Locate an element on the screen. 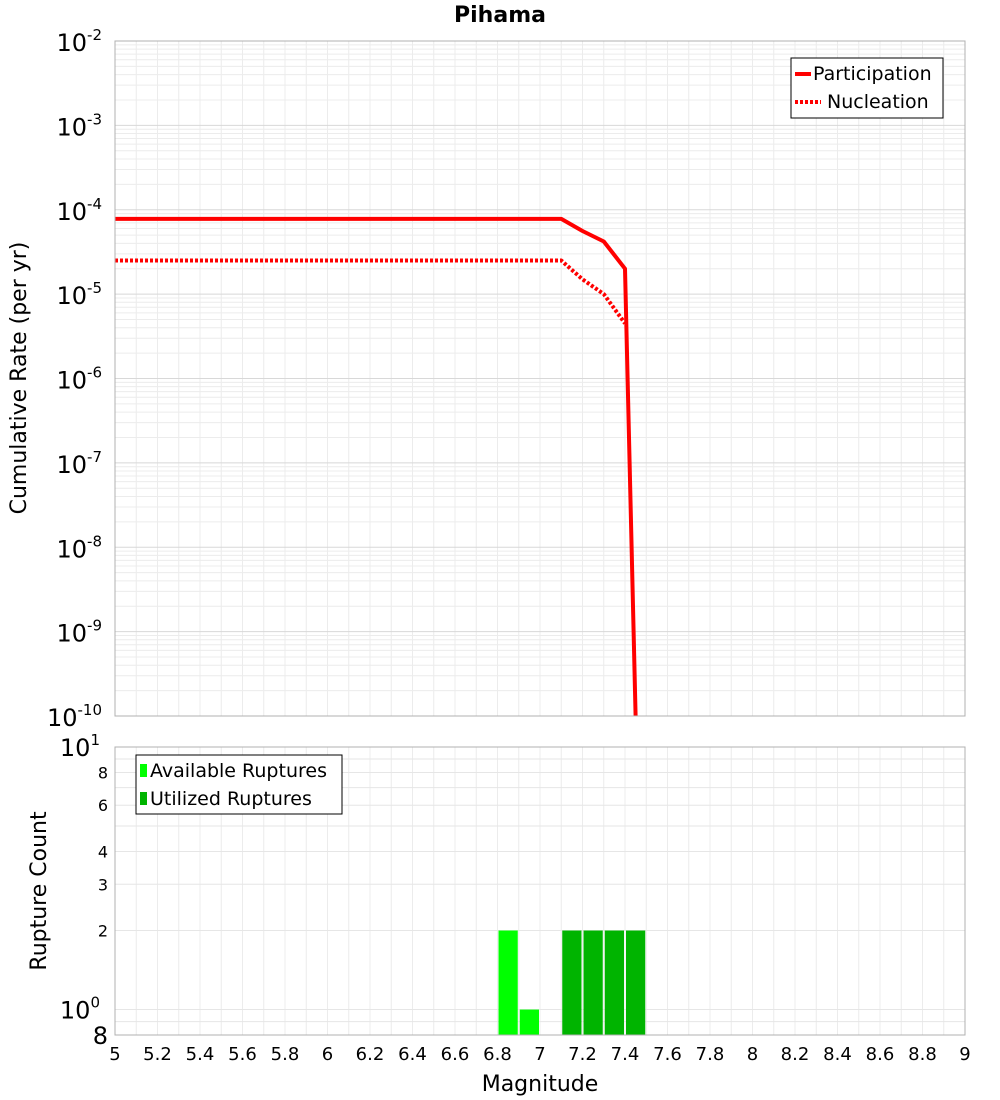  top-y-axis-label: Cumulative Rate (per yr) is located at coordinates (19, 378).